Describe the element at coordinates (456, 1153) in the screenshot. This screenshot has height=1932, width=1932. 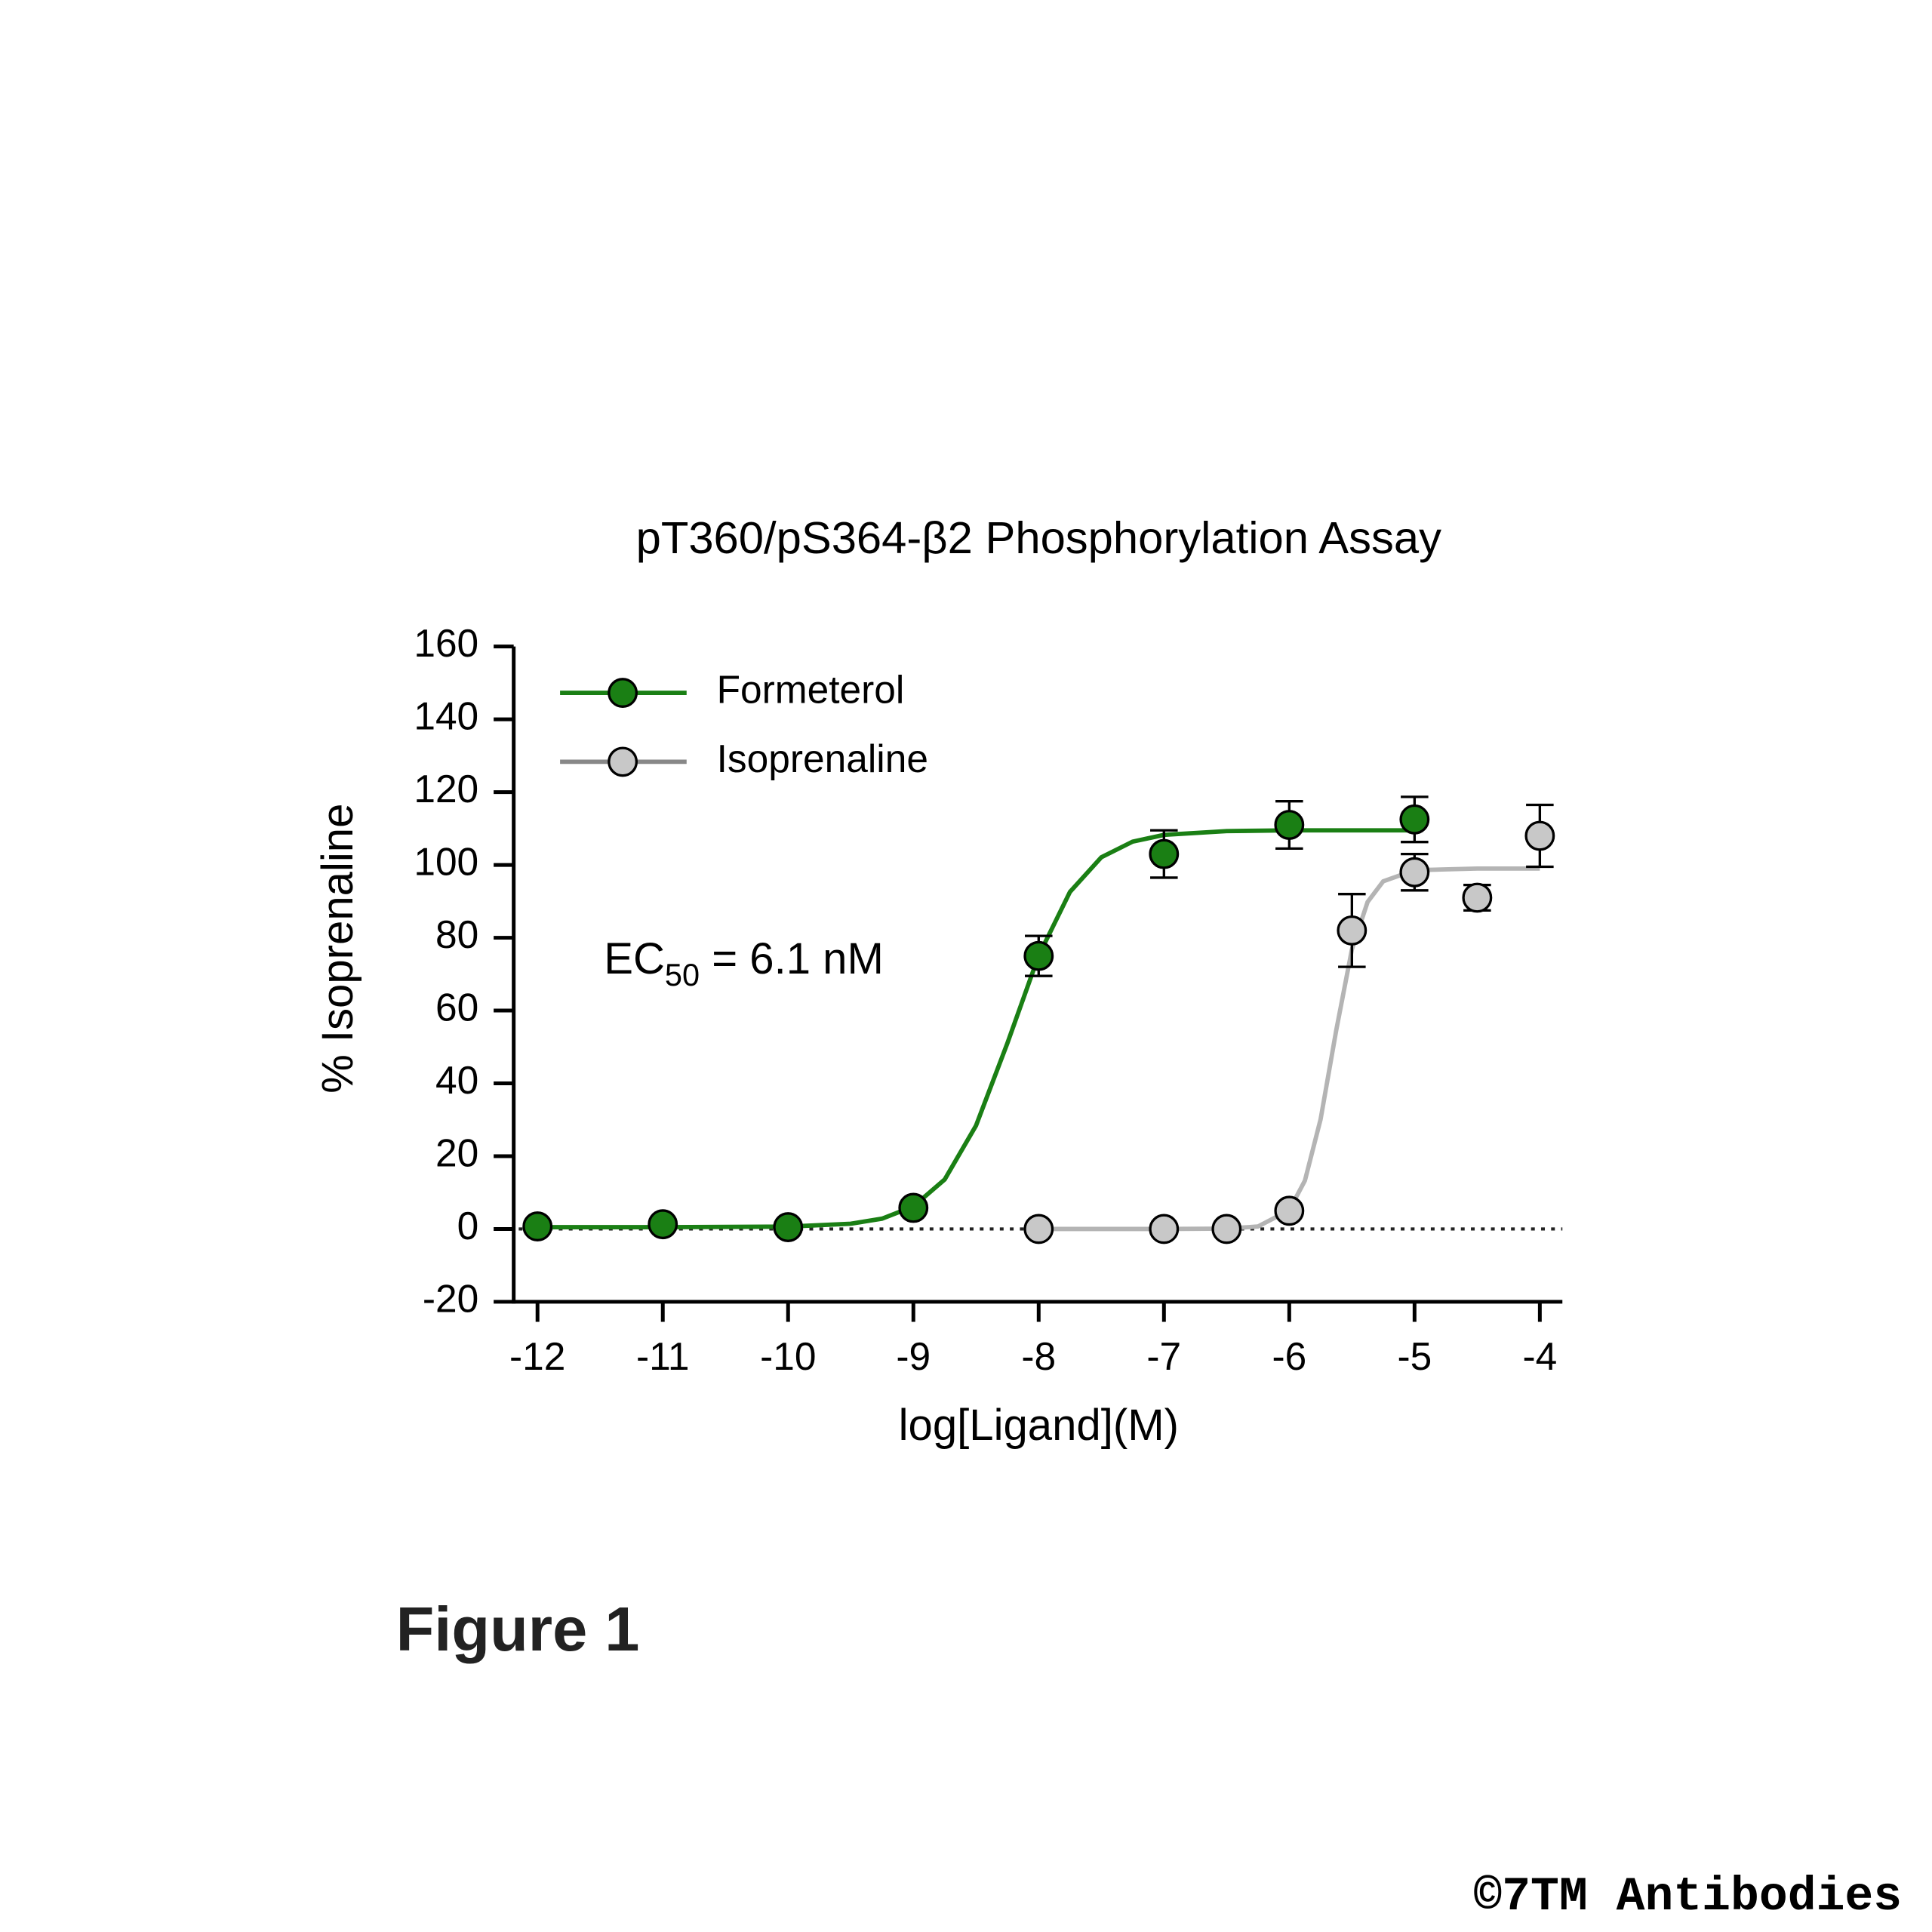
I see `y-tick-label: 20` at that location.